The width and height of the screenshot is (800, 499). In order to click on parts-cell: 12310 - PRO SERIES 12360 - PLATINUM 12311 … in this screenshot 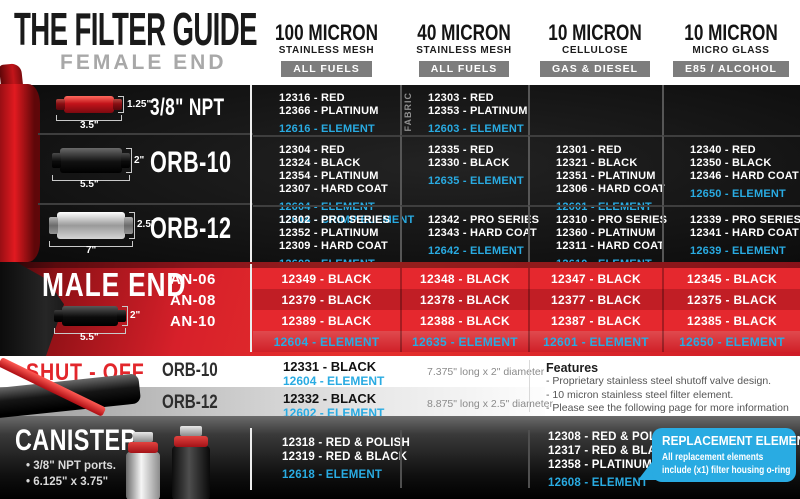, I will do `click(598, 237)`.